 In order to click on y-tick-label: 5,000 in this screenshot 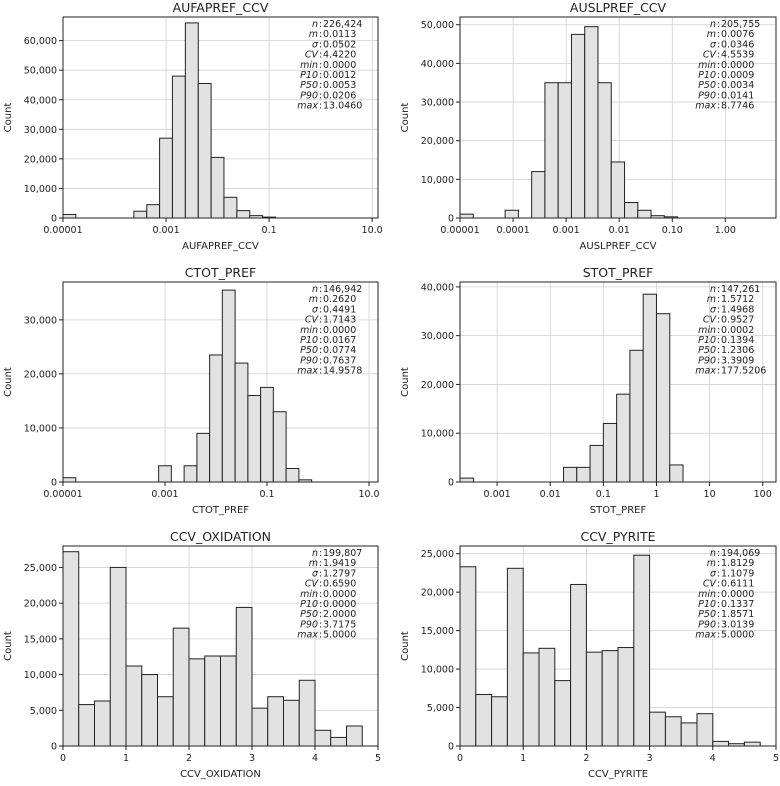, I will do `click(43, 711)`.